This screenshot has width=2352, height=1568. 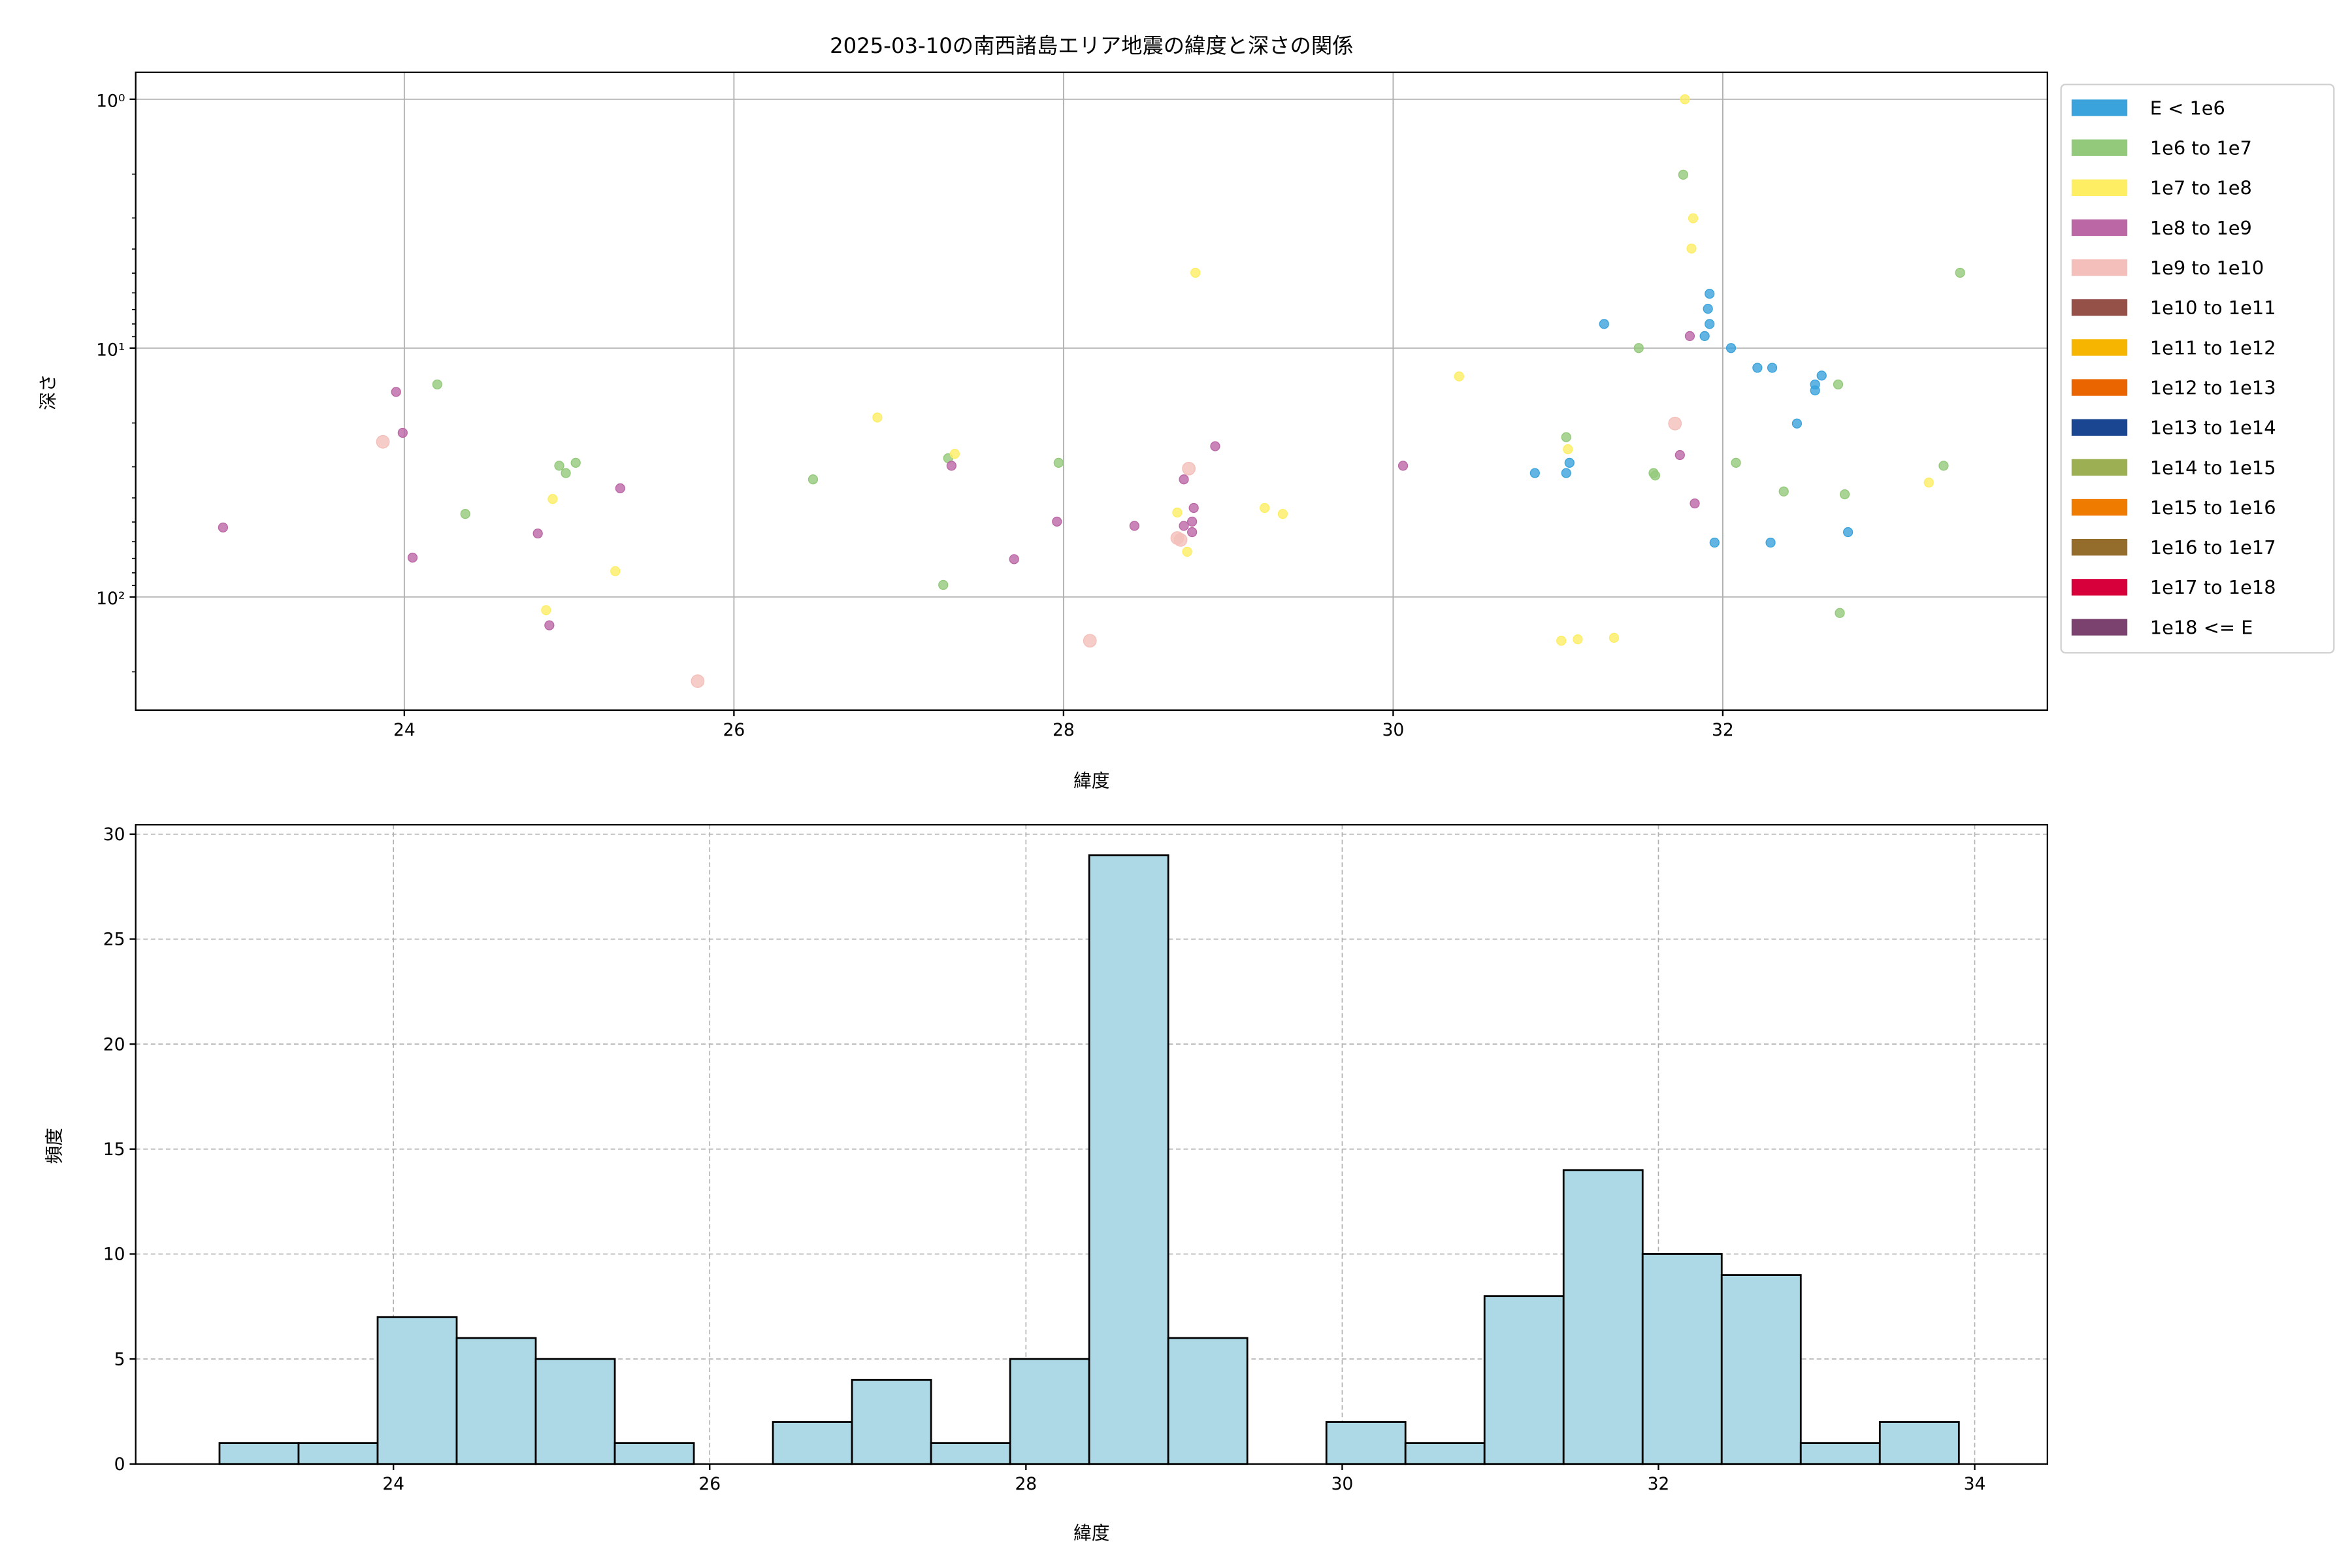 I want to click on y-tick-label: 25, so click(x=114, y=940).